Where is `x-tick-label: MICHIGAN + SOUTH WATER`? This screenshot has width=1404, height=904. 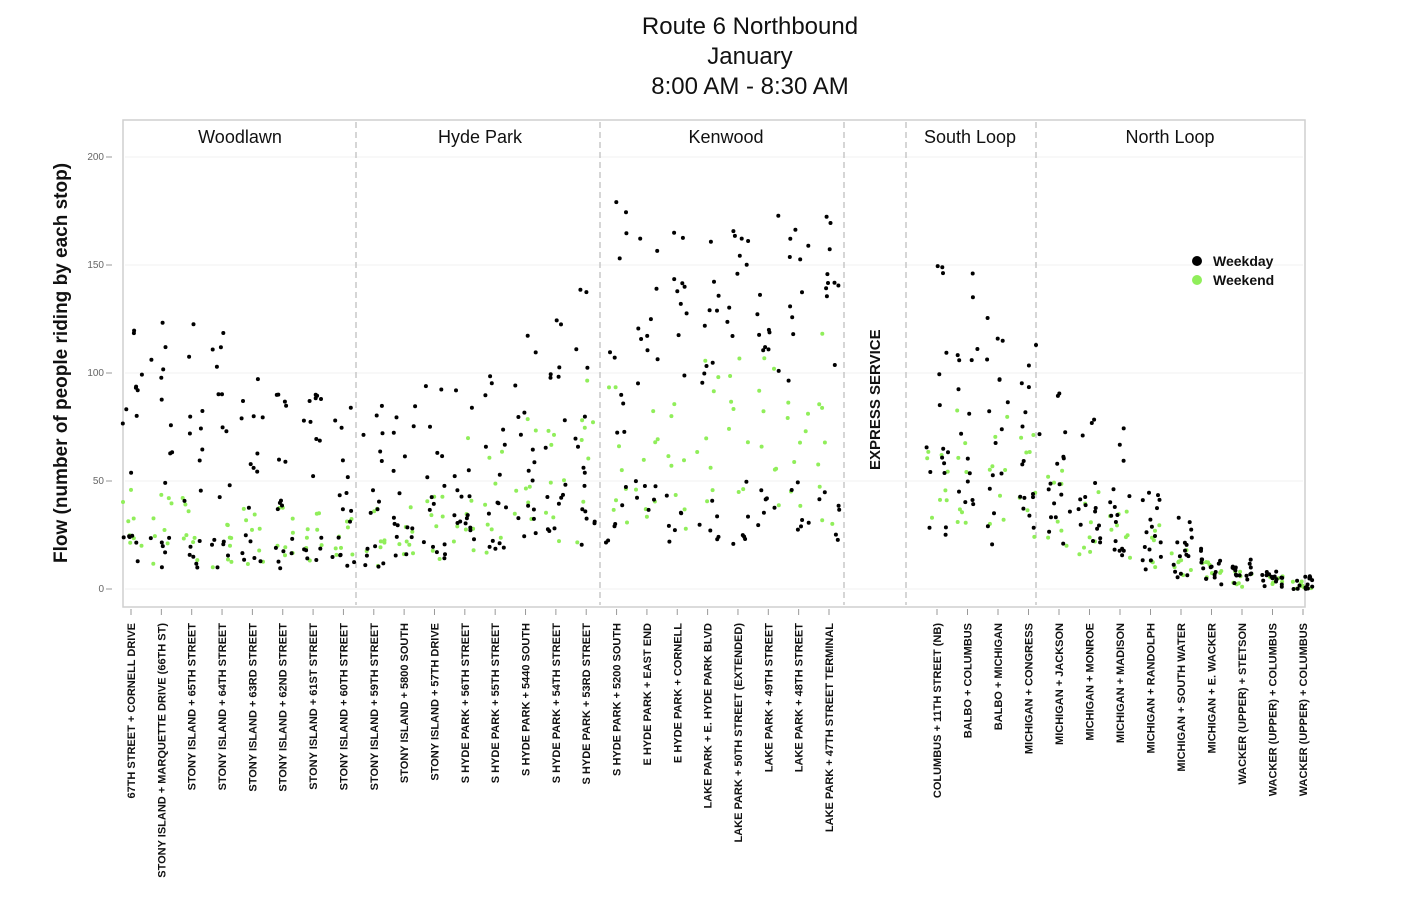 x-tick-label: MICHIGAN + SOUTH WATER is located at coordinates (1182, 697).